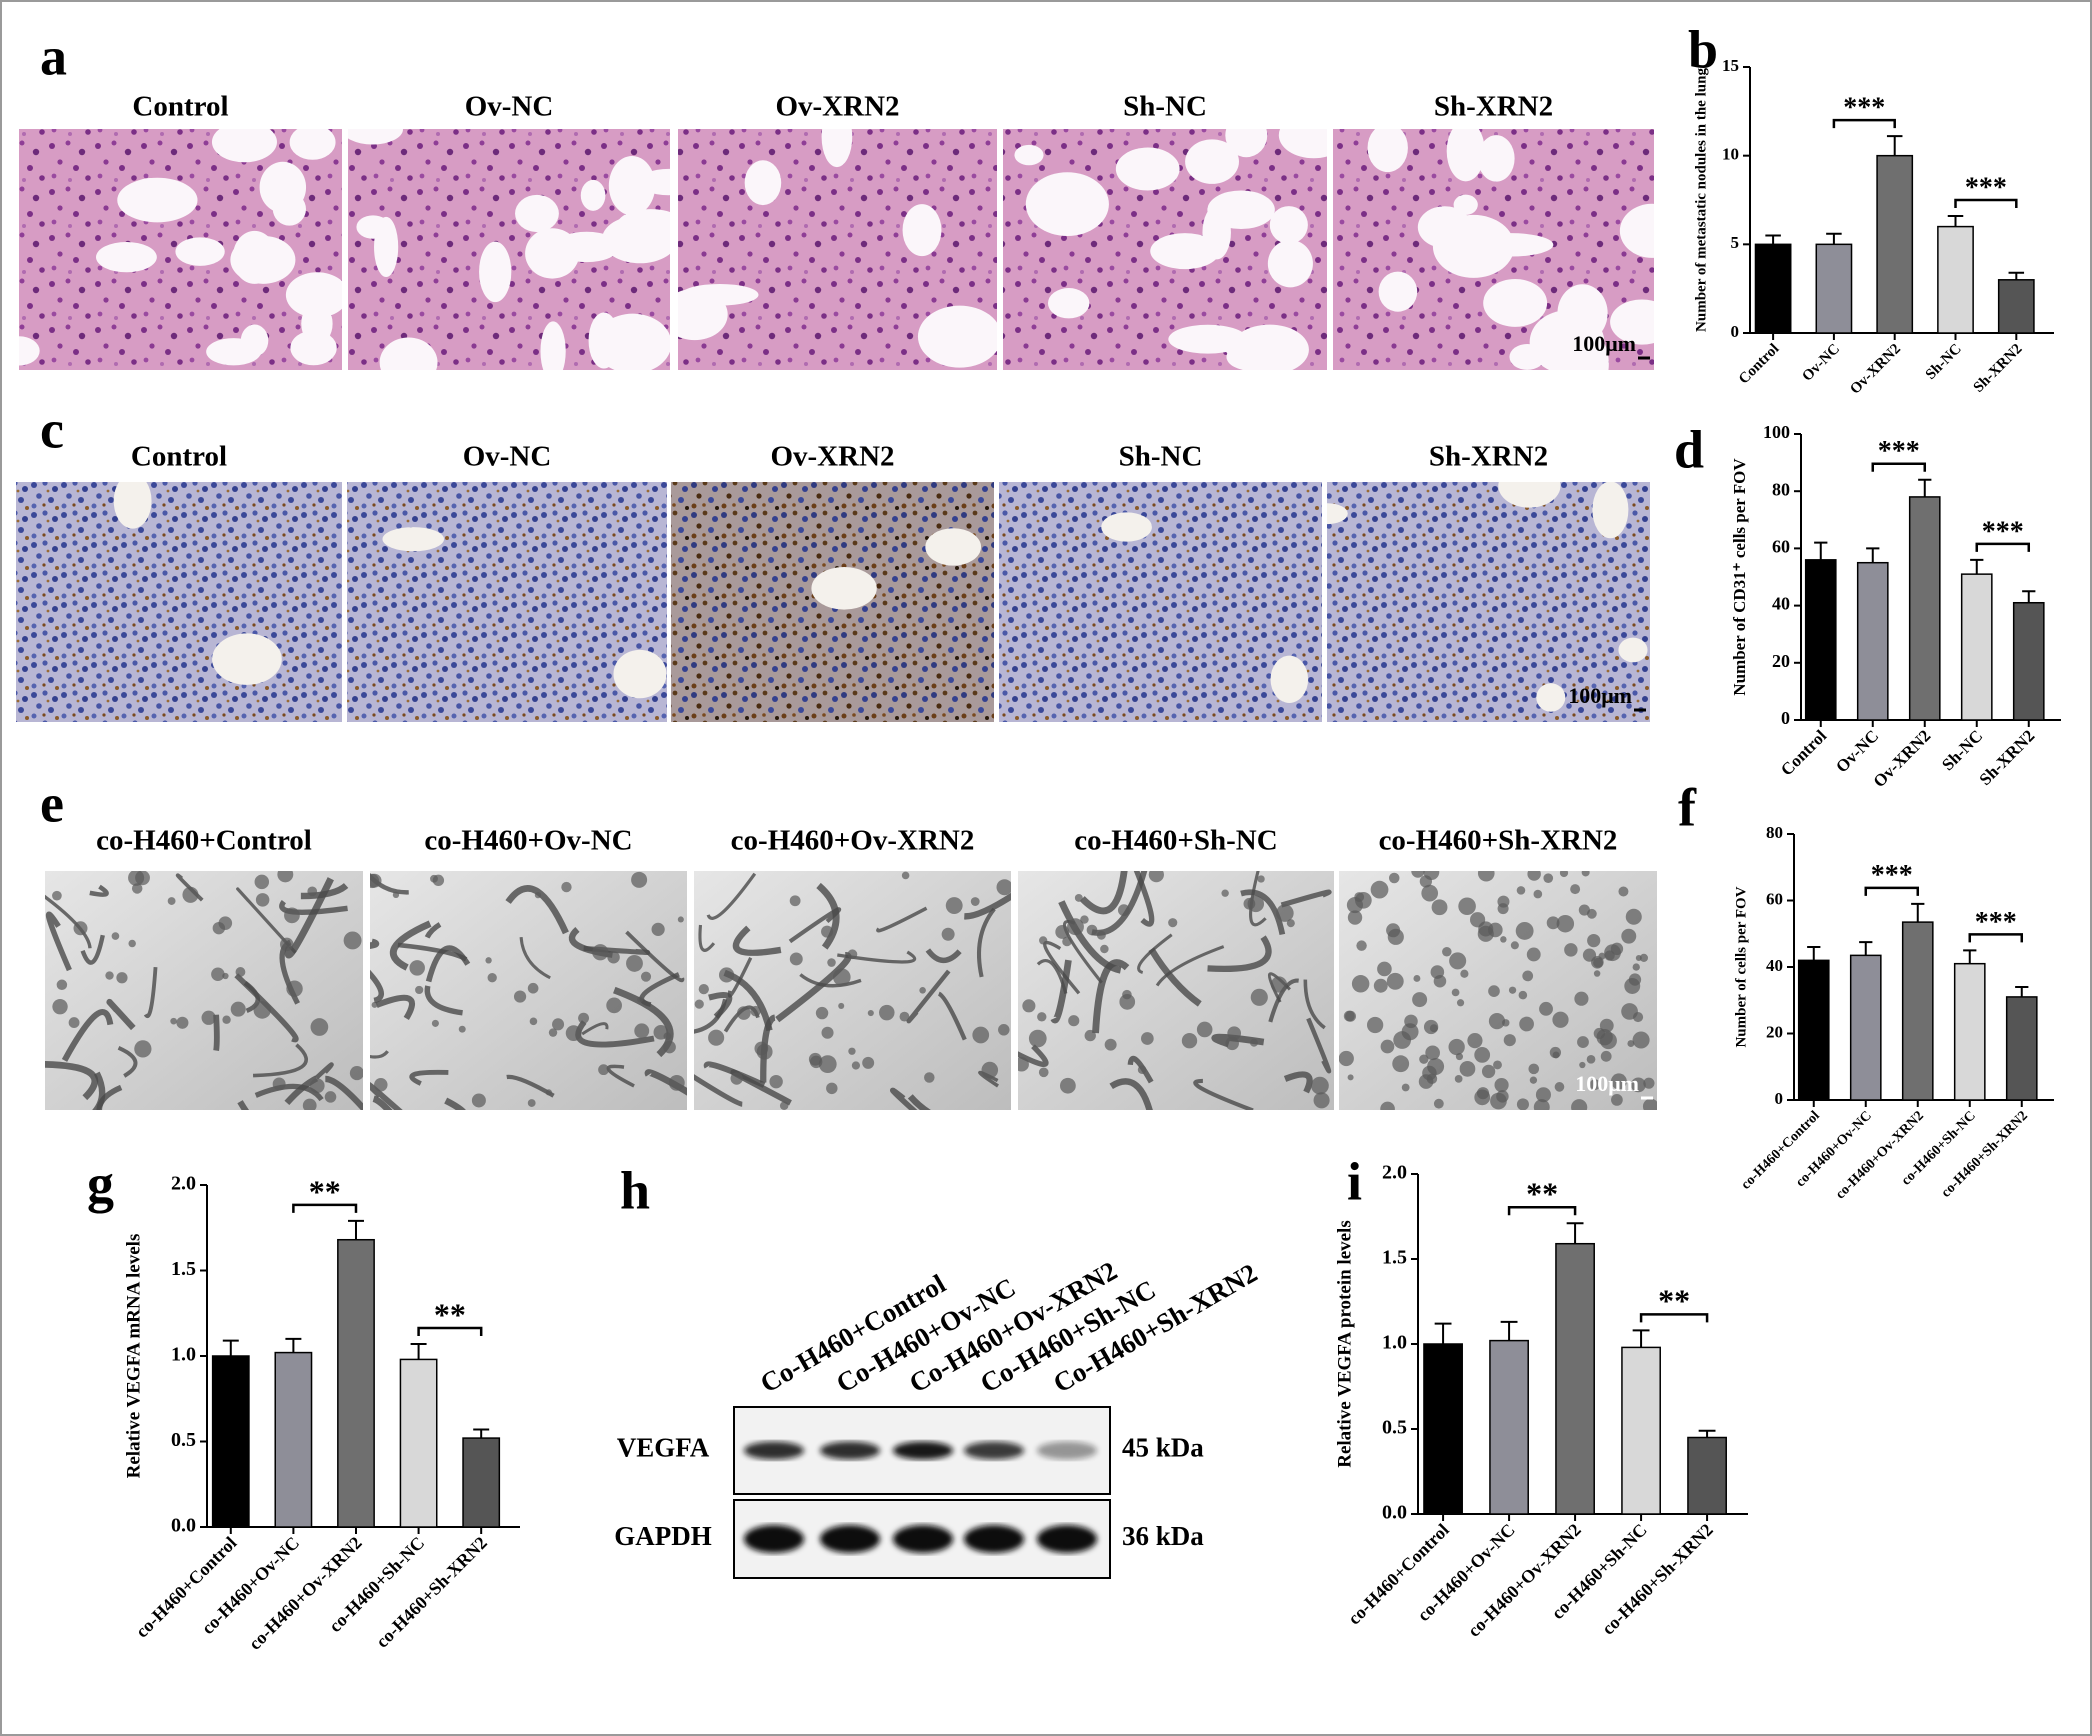 The width and height of the screenshot is (2092, 1736). I want to click on image-label: Sh-XRN2, so click(1488, 457).